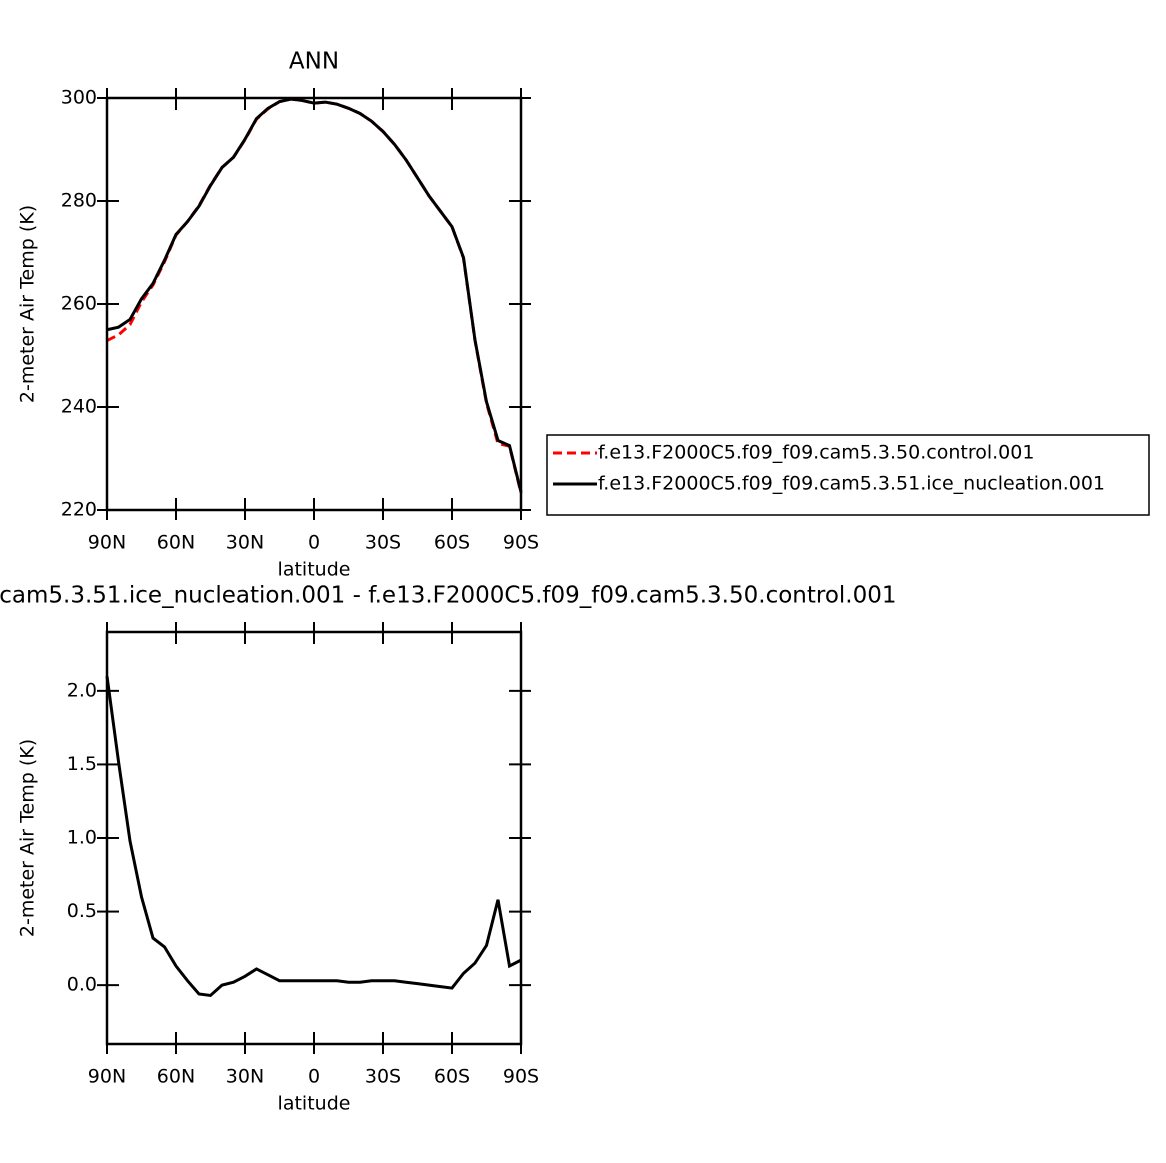 Image resolution: width=1166 pixels, height=1163 pixels. What do you see at coordinates (79, 98) in the screenshot?
I see `y-tick-label: 300` at bounding box center [79, 98].